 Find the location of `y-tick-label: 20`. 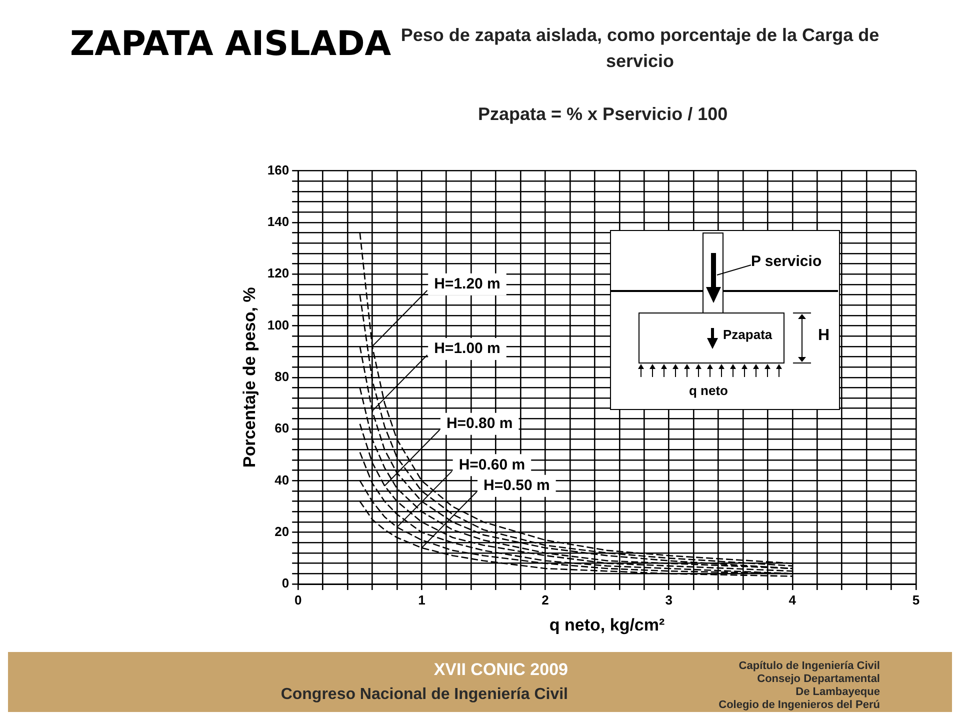

y-tick-label: 20 is located at coordinates (282, 531).